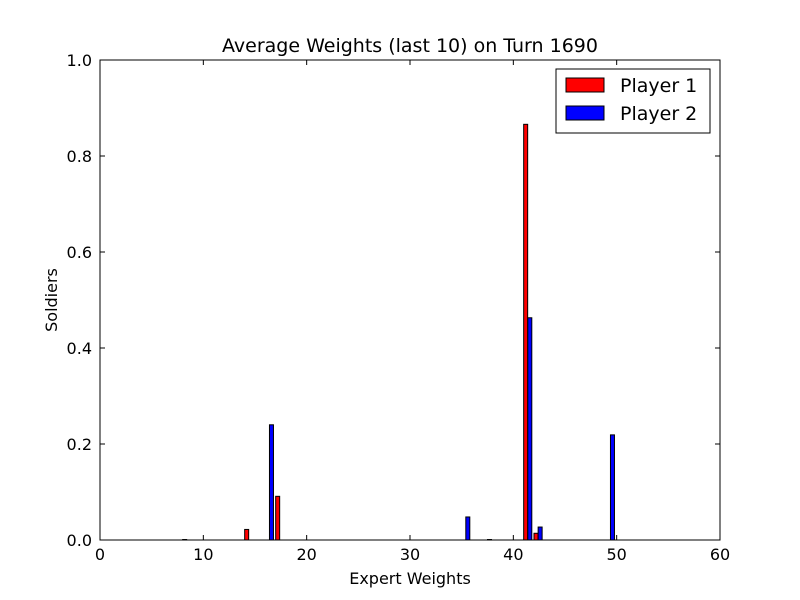  I want to click on y-tick-label: 0.8, so click(79, 156).